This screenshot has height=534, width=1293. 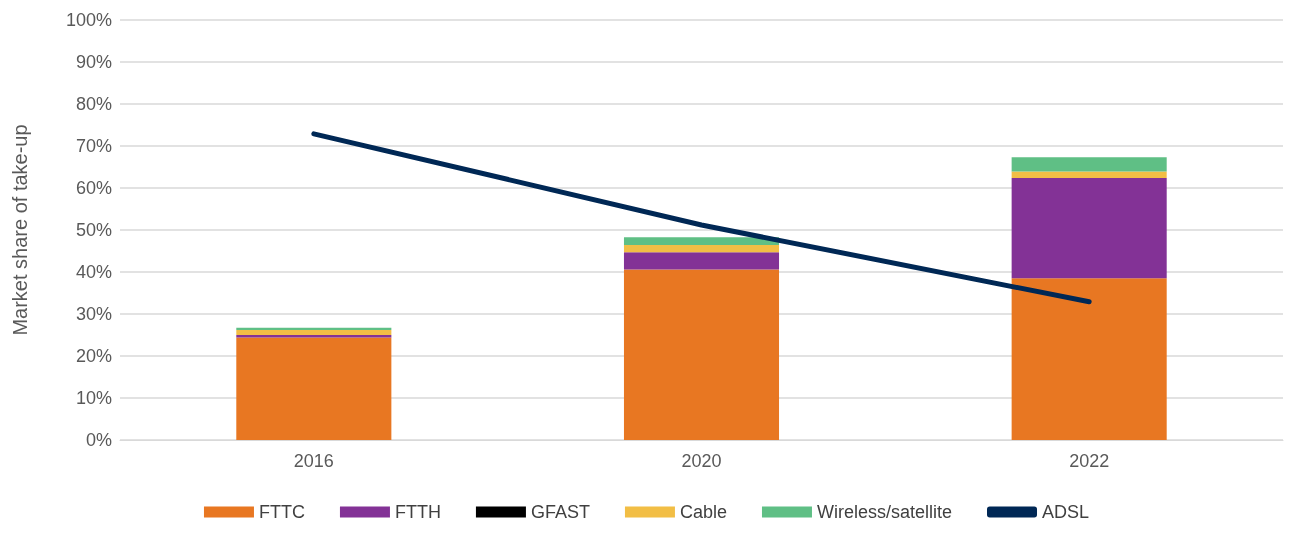 What do you see at coordinates (93, 398) in the screenshot?
I see `y-tick-label: 10%` at bounding box center [93, 398].